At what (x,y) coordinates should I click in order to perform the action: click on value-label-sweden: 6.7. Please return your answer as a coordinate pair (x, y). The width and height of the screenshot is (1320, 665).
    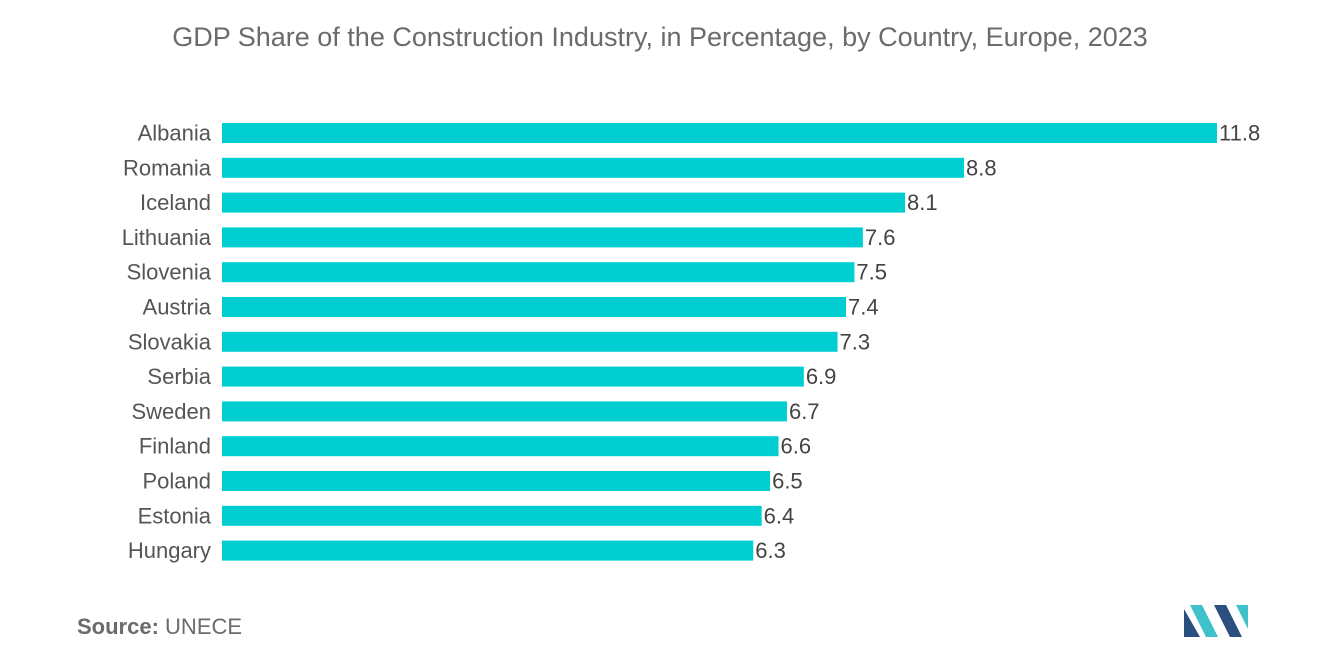
    Looking at the image, I should click on (804, 411).